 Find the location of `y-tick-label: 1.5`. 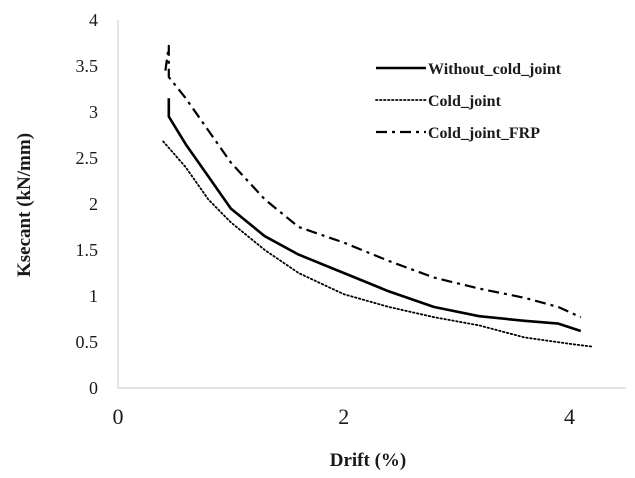

y-tick-label: 1.5 is located at coordinates (87, 250).